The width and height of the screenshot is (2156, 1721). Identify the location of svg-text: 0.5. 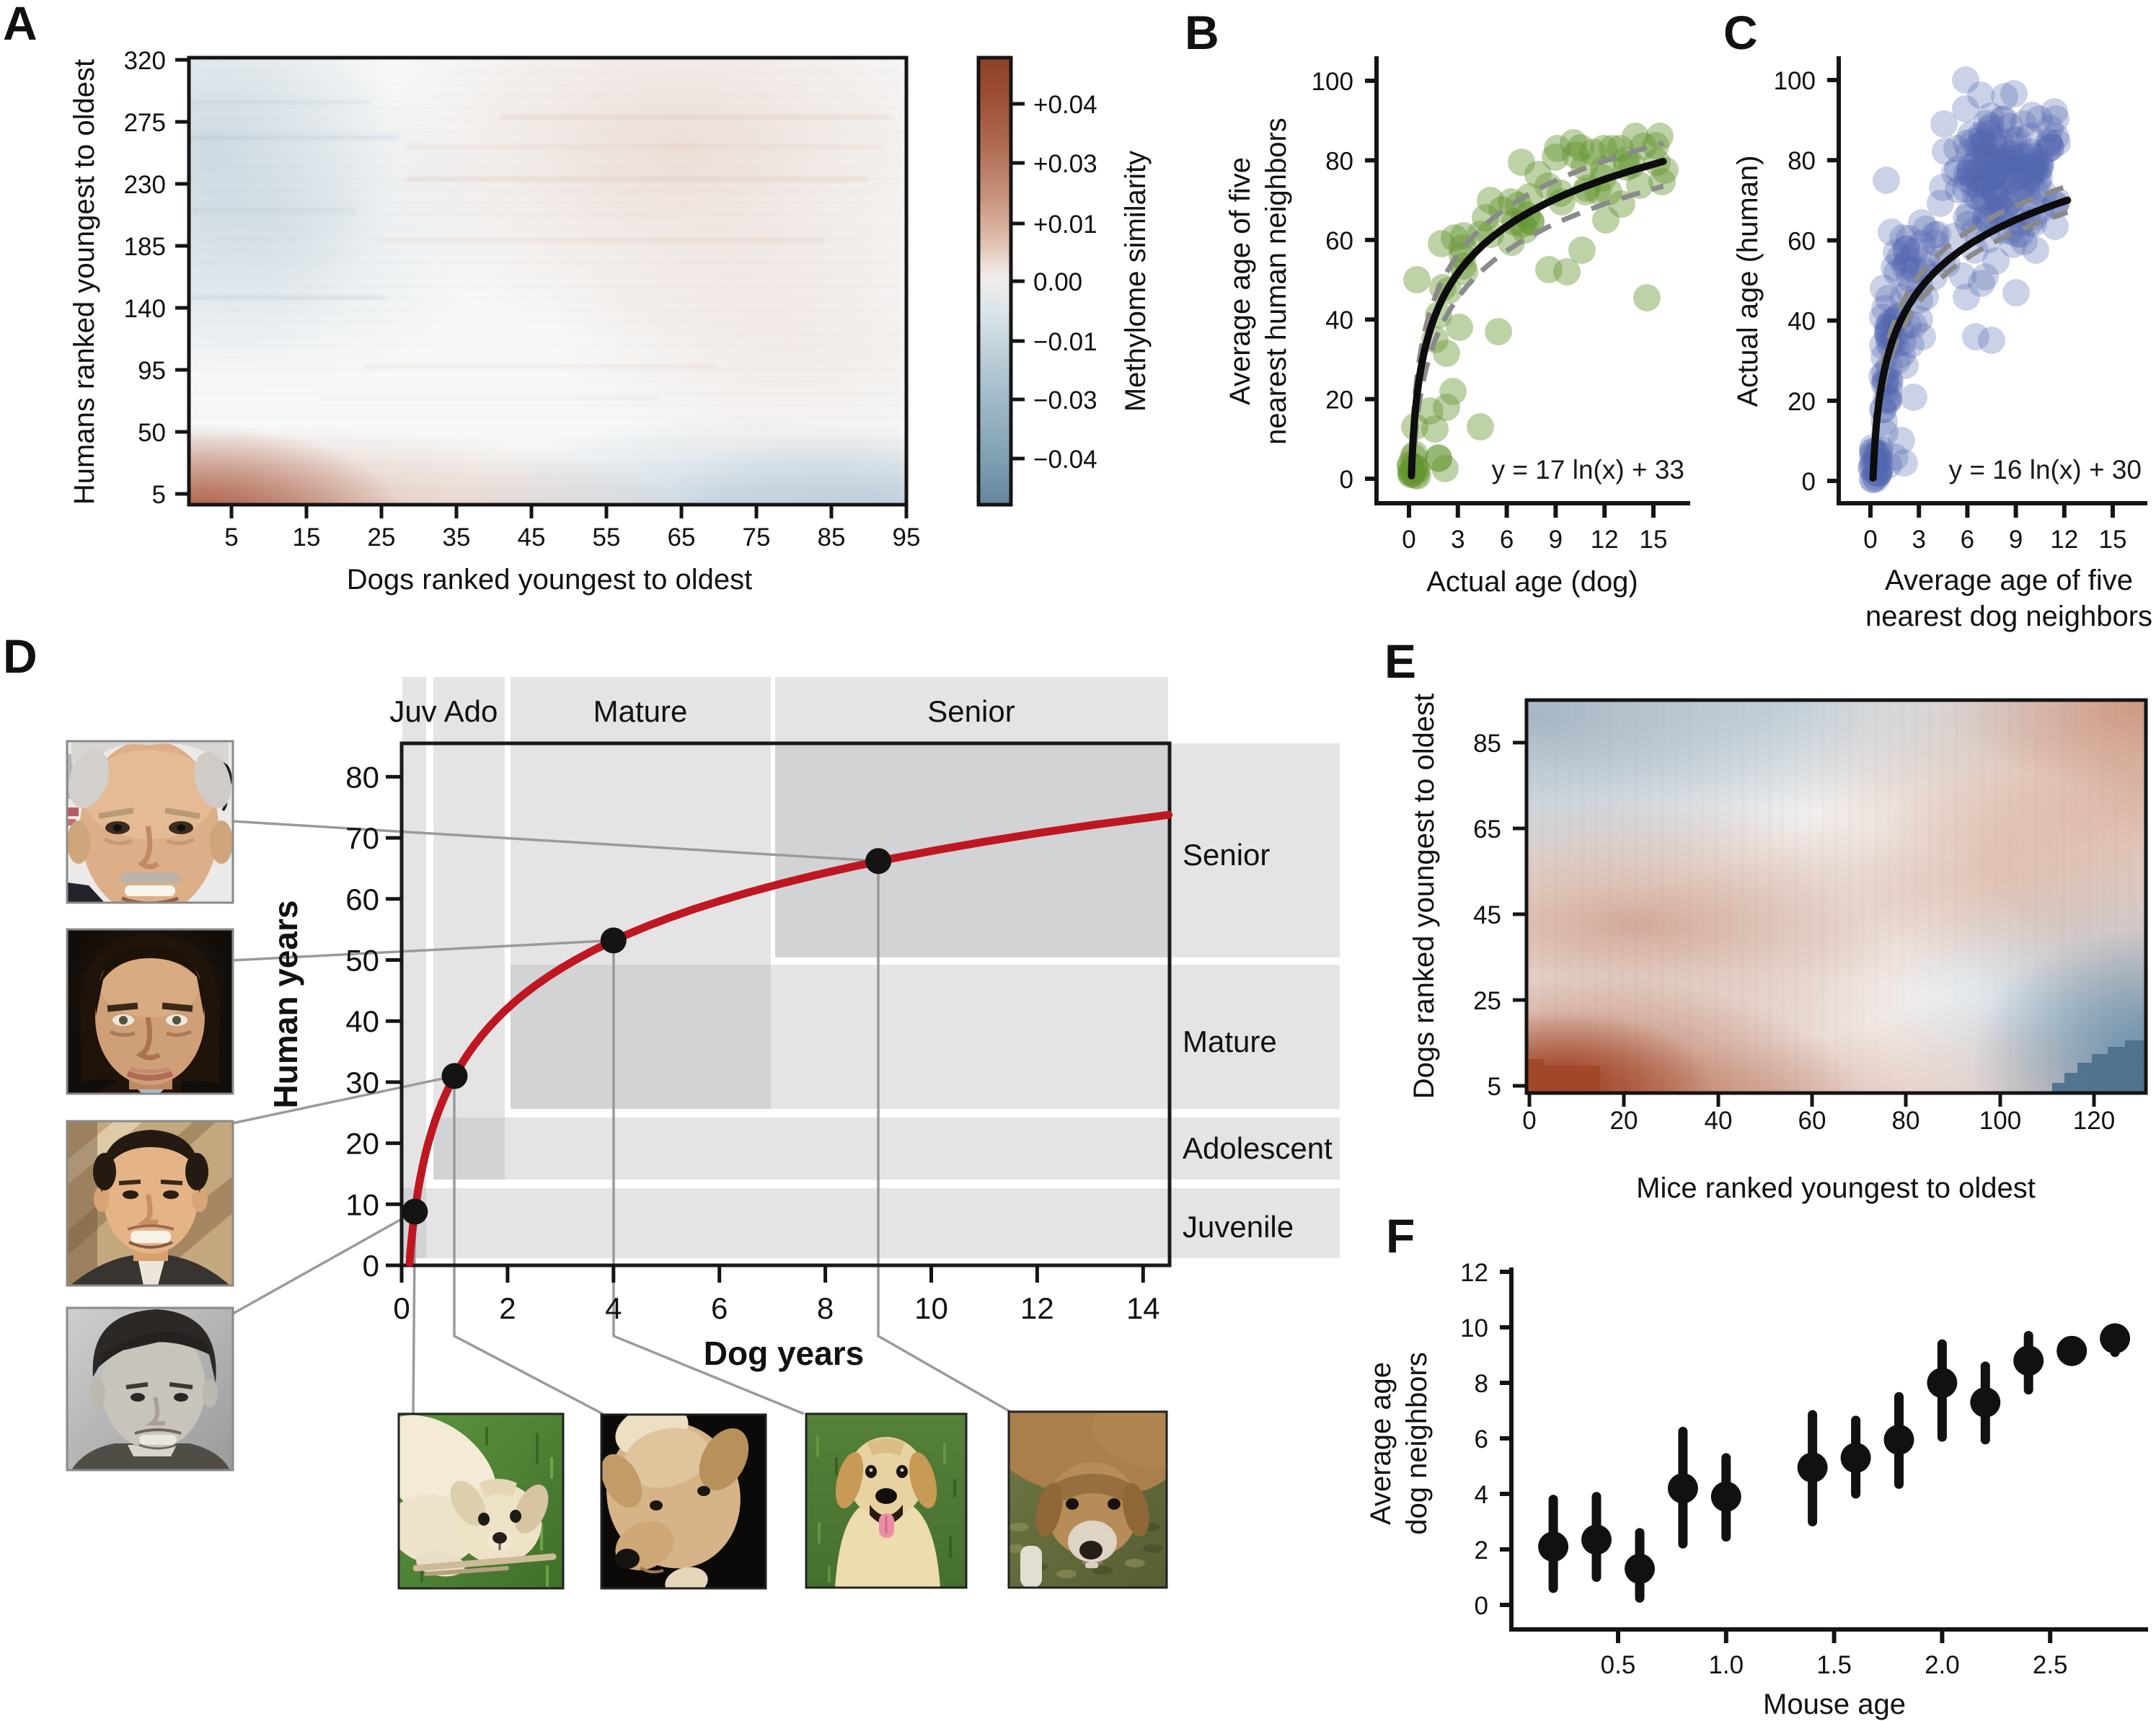
(1618, 1665).